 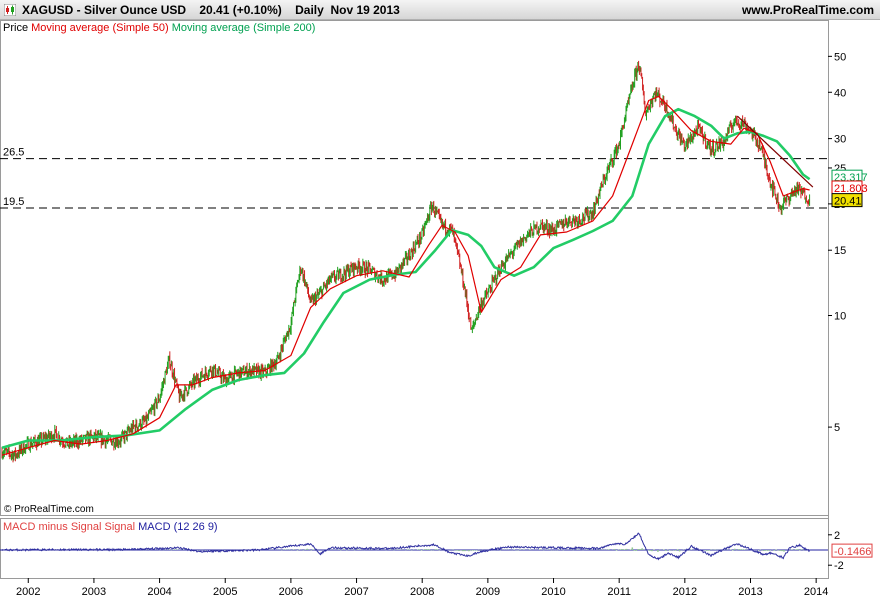 I want to click on last-value-macd: -0.1466, so click(x=852, y=552).